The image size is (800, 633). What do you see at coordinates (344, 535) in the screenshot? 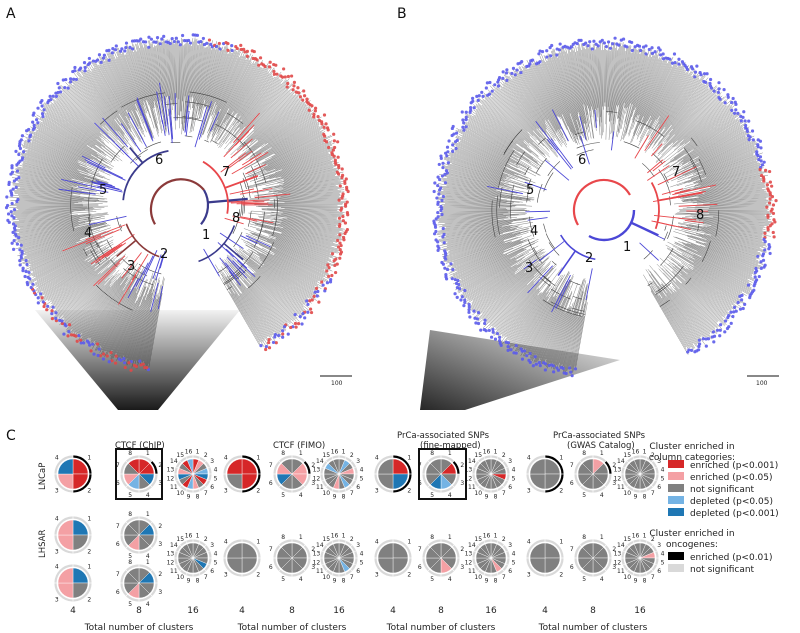
I see `pie-cluster-label-g2-lhsar-16-1: 1` at bounding box center [344, 535].